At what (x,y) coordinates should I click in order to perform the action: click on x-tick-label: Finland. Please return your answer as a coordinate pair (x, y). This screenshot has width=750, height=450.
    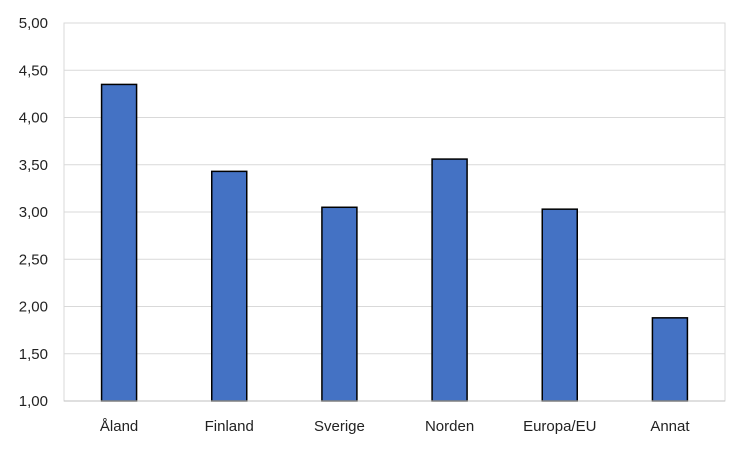
    Looking at the image, I should click on (229, 426).